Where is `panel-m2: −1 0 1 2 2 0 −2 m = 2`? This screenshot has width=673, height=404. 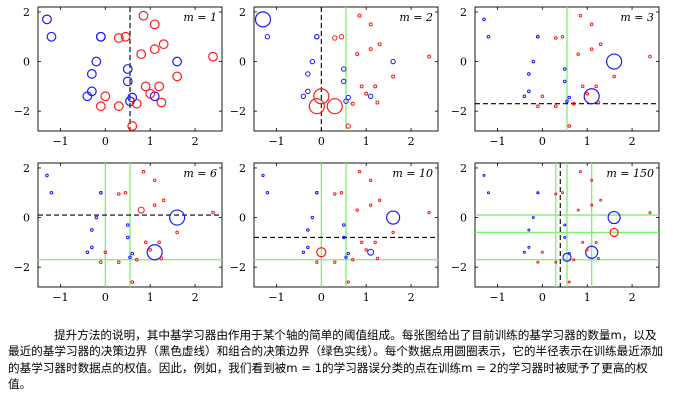
panel-m2: −1 0 1 2 2 0 −2 m = 2 is located at coordinates (334, 77).